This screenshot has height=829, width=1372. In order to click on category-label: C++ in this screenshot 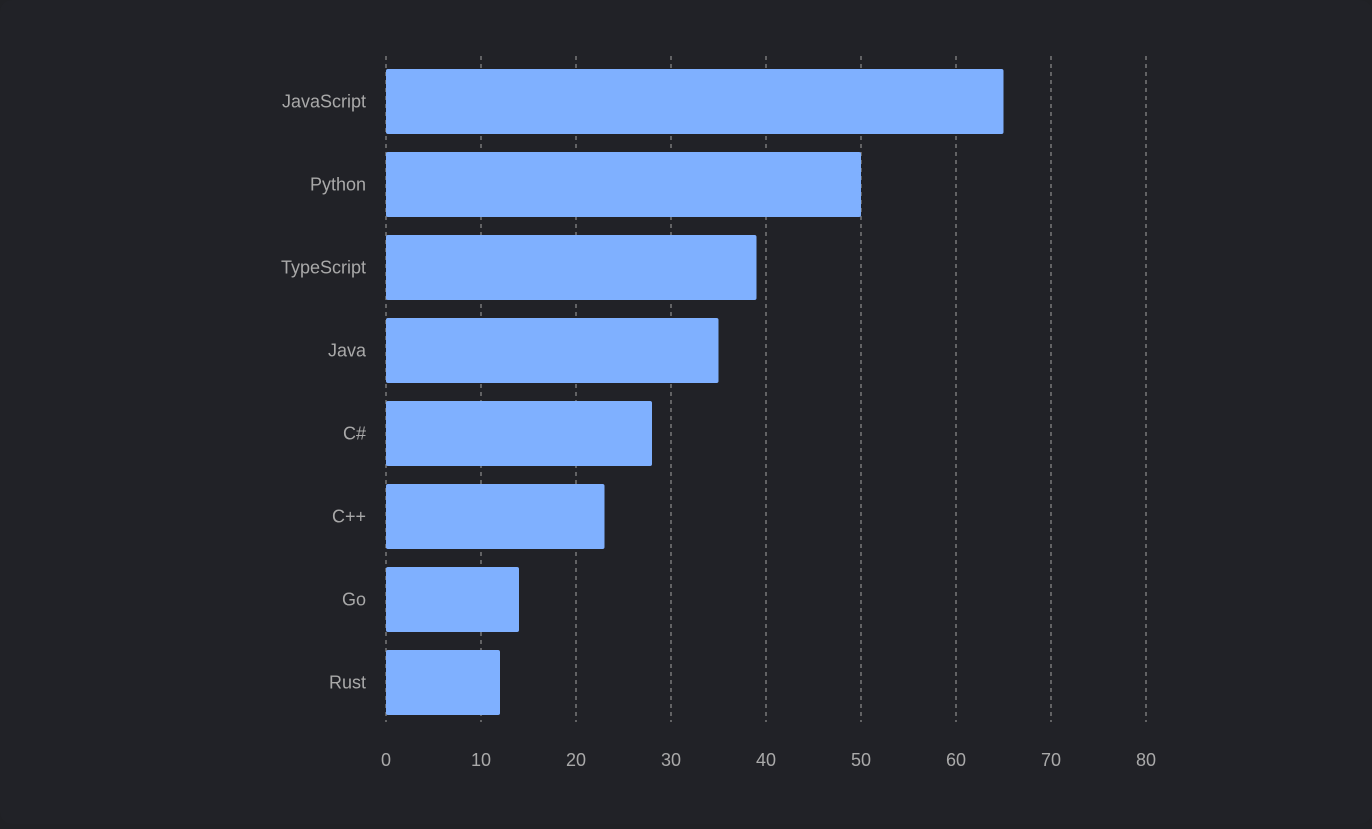, I will do `click(349, 517)`.